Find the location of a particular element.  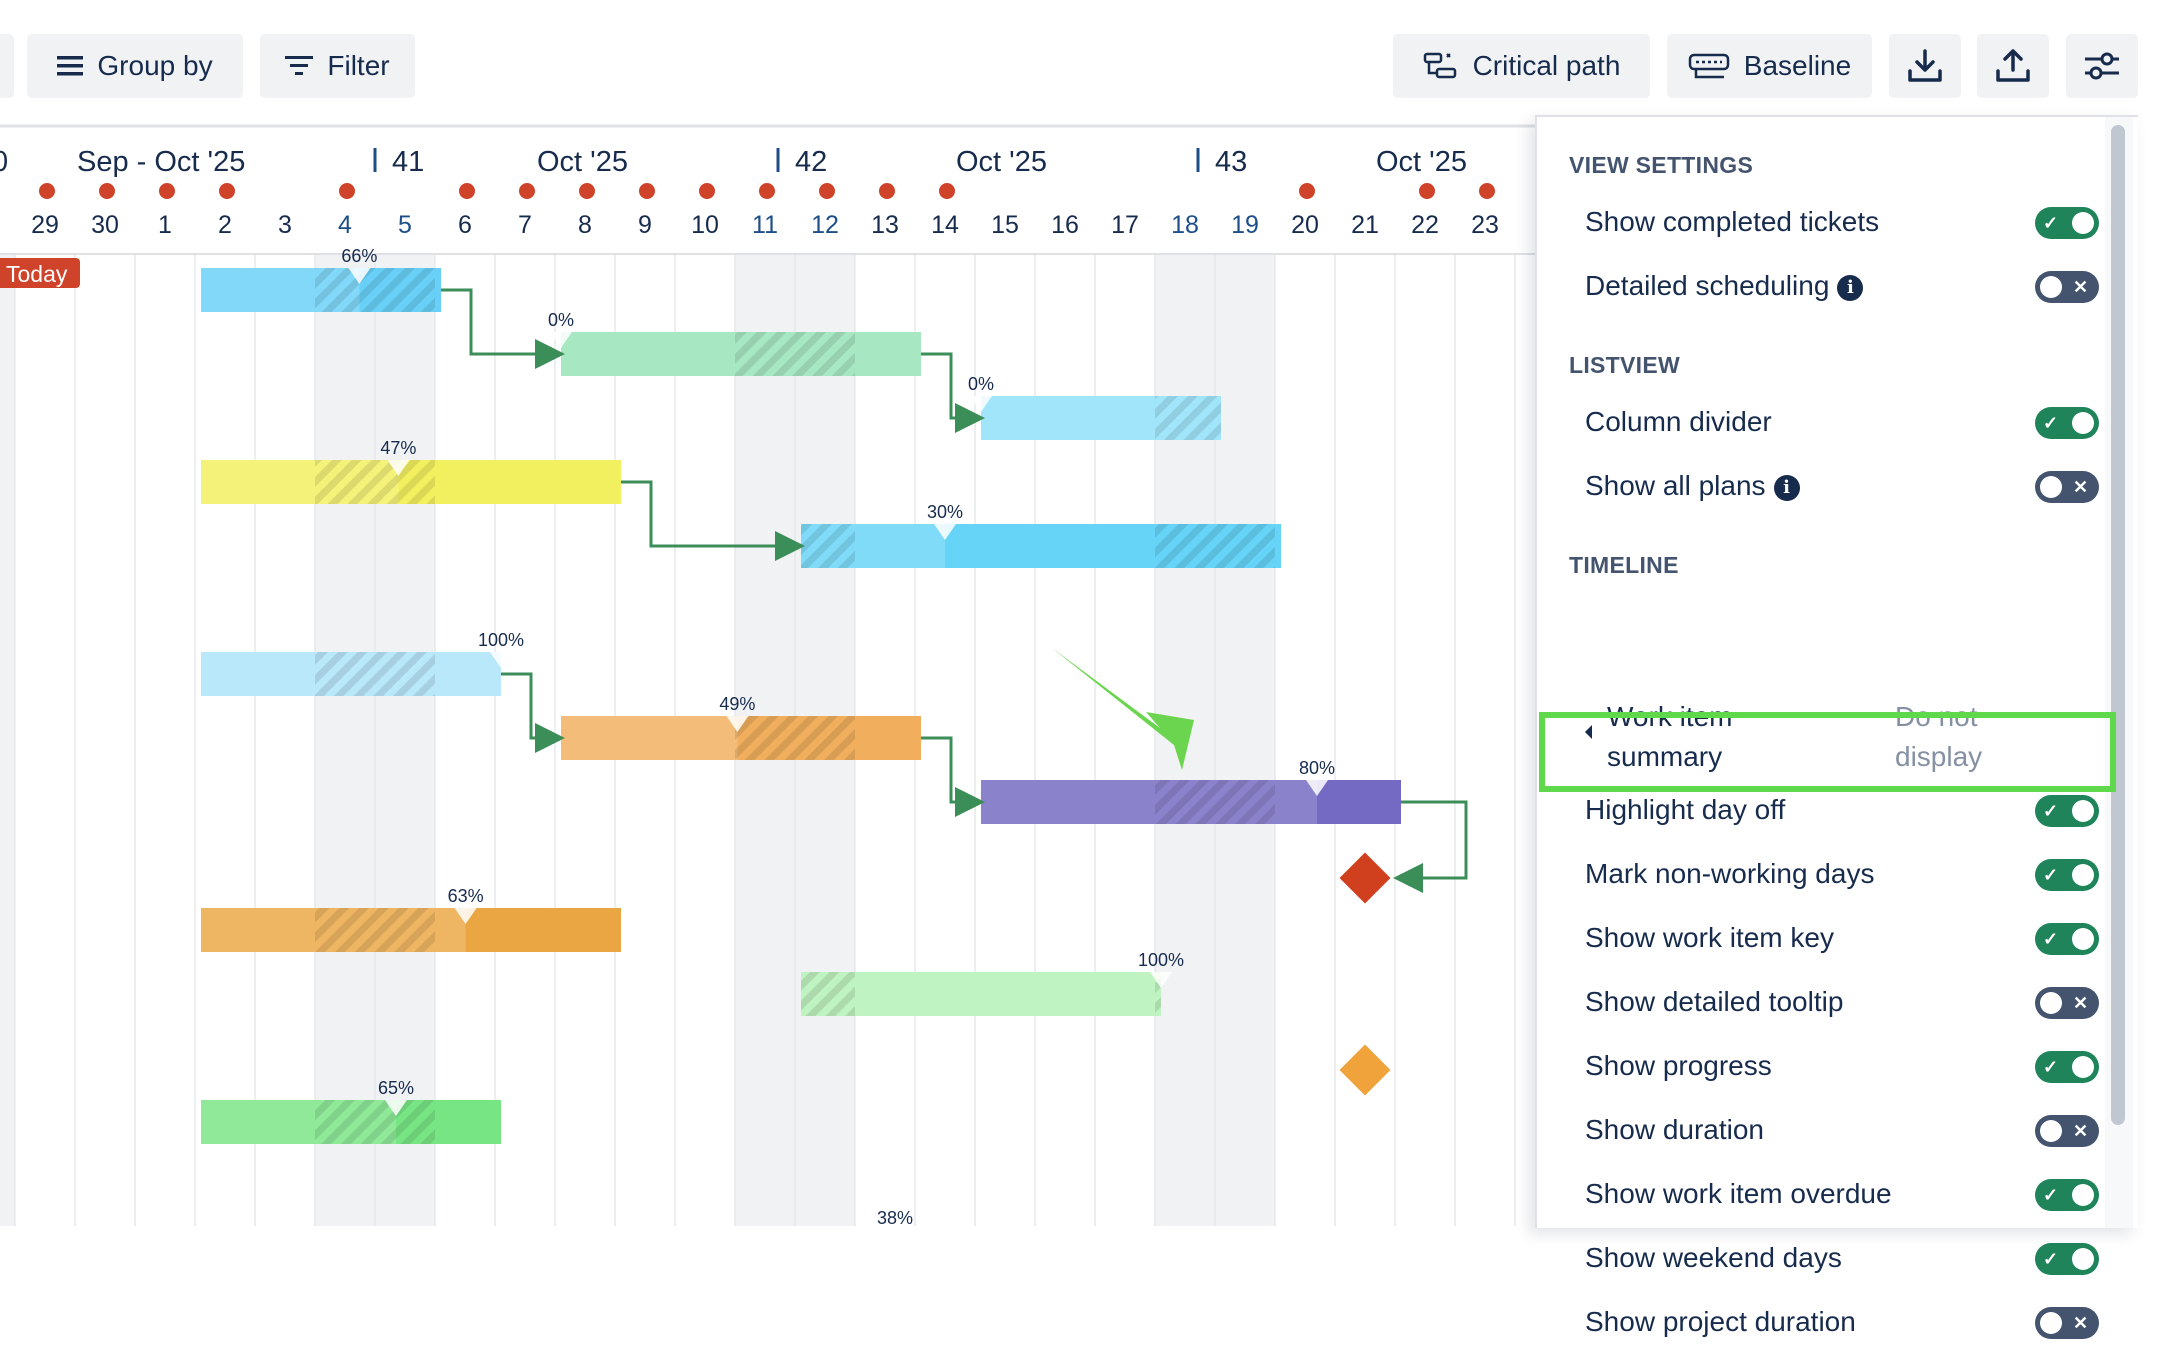

progress-label: 80% is located at coordinates (1317, 768).